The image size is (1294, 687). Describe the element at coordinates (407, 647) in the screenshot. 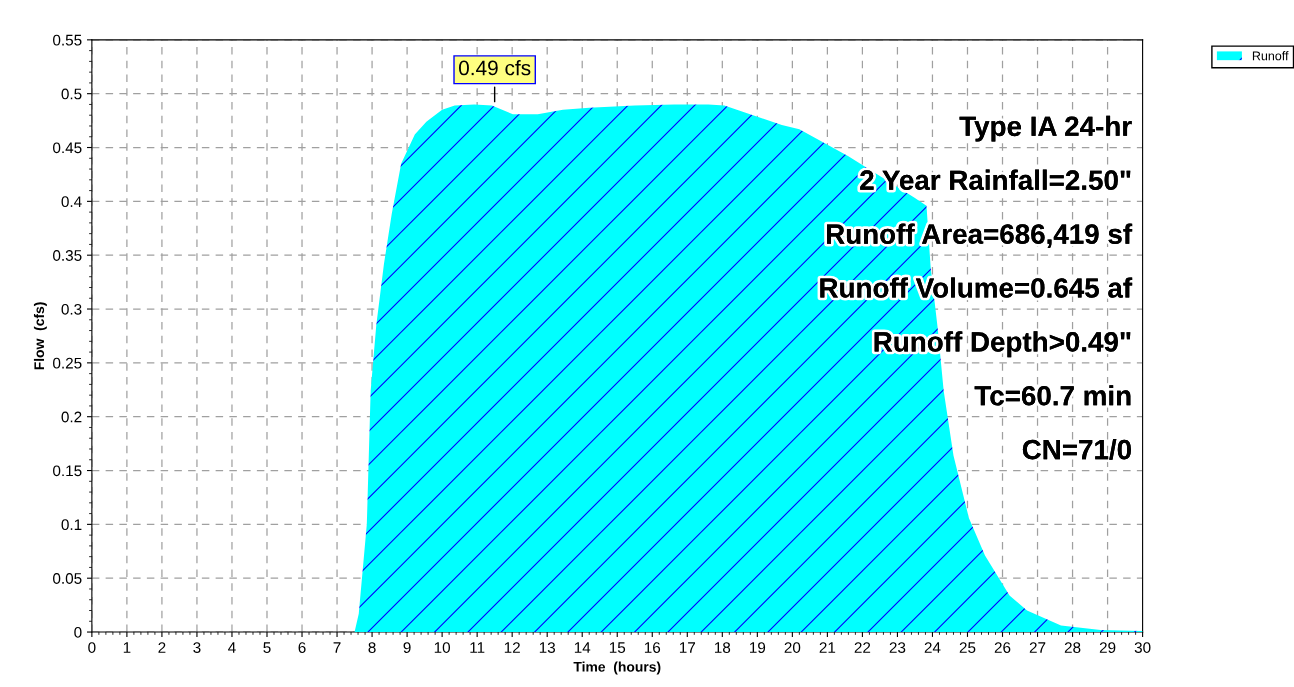

I see `x-tick-label: 9` at that location.